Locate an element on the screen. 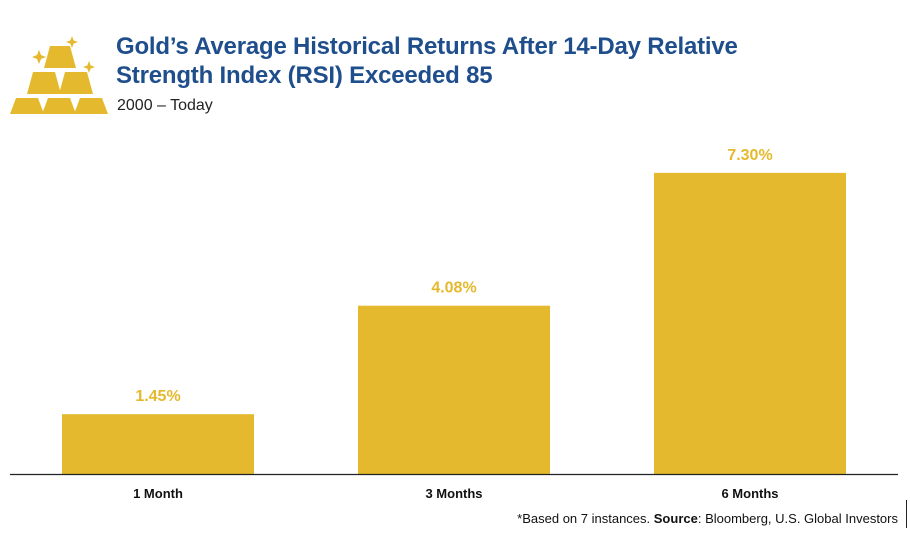 Image resolution: width=910 pixels, height=540 pixels. chart-subtitle: 2000 – Today is located at coordinates (165, 105).